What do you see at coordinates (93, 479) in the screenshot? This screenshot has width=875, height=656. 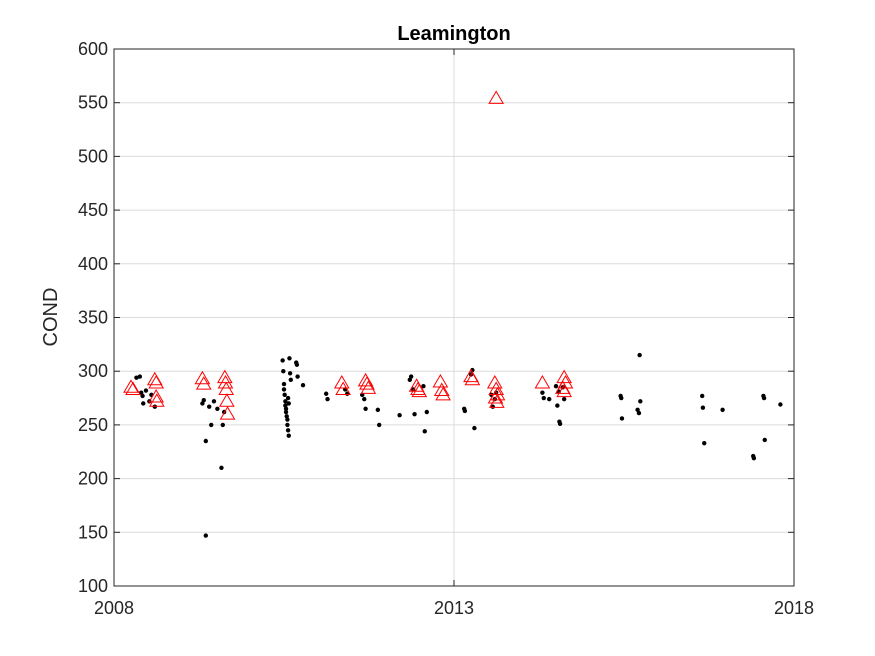 I see `y-tick-label: 200` at bounding box center [93, 479].